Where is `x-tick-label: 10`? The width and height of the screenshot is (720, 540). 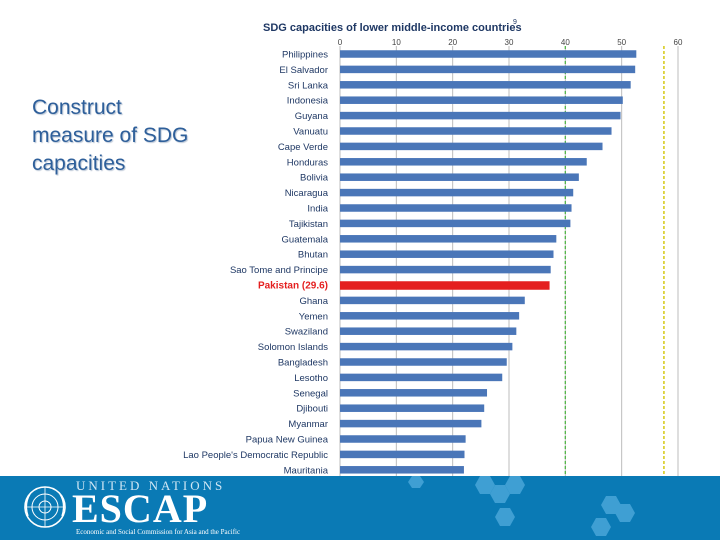
x-tick-label: 10 is located at coordinates (396, 42).